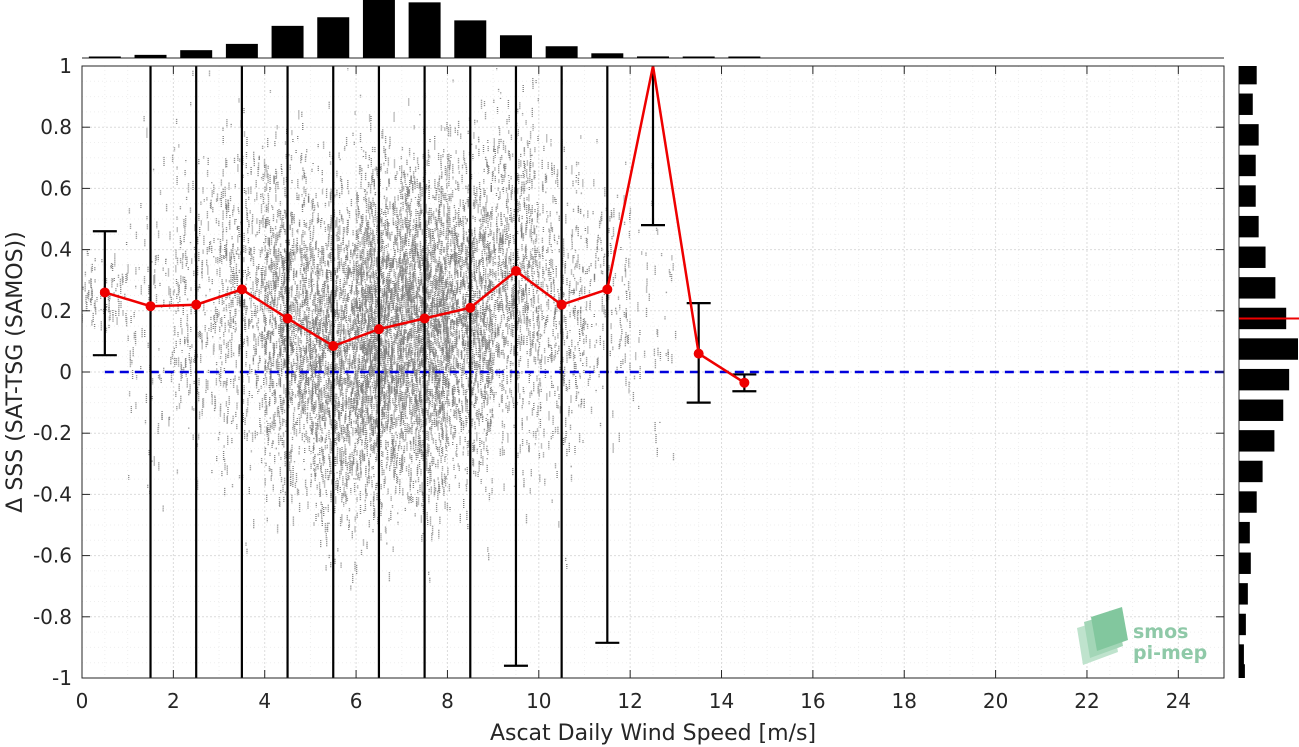 This screenshot has width=1299, height=747. I want to click on y-tick-label: 0.6, so click(56, 188).